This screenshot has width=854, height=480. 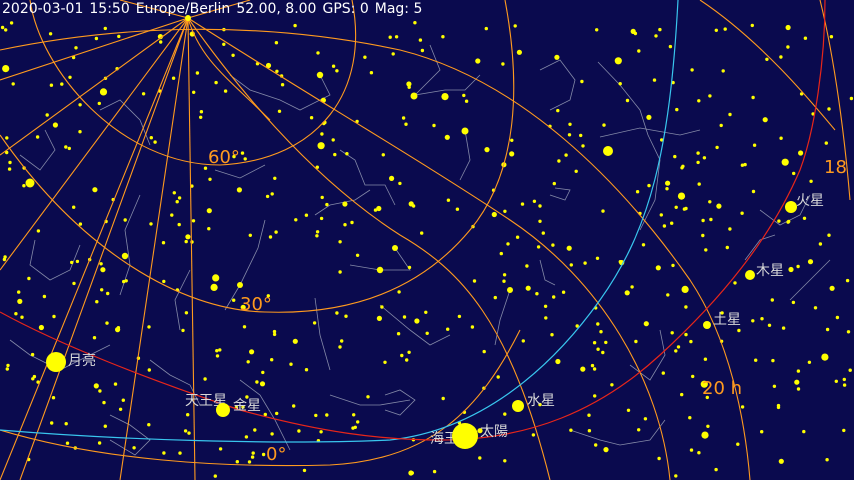 I want to click on bright-star, so click(x=510, y=290).